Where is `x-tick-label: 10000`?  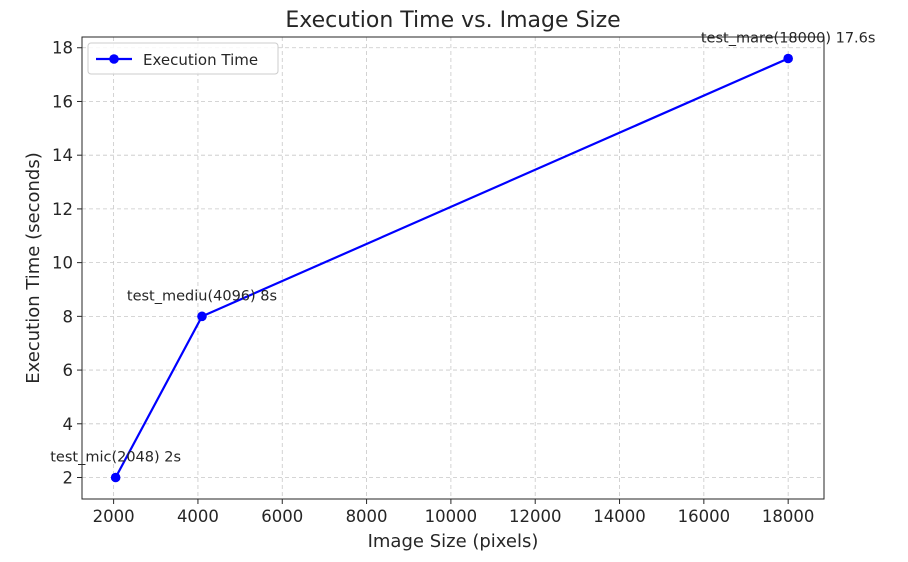
x-tick-label: 10000 is located at coordinates (451, 516).